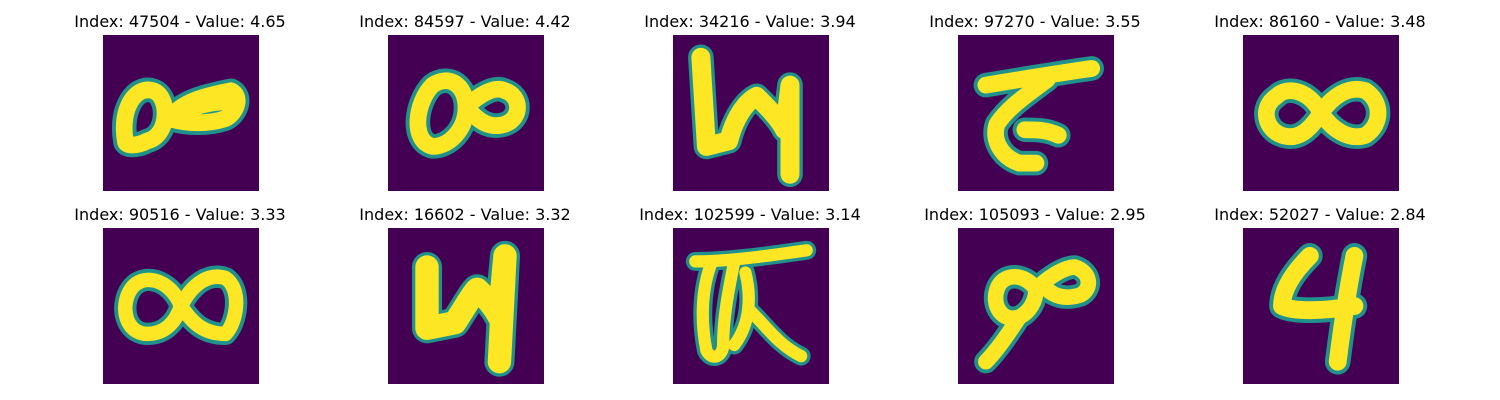  Describe the element at coordinates (1035, 214) in the screenshot. I see `panel-title: Index: 105093 - Value: 2.95` at that location.